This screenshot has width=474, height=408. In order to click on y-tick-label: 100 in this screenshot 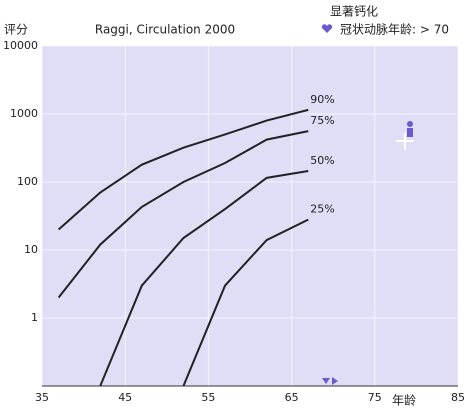, I will do `click(27, 181)`.